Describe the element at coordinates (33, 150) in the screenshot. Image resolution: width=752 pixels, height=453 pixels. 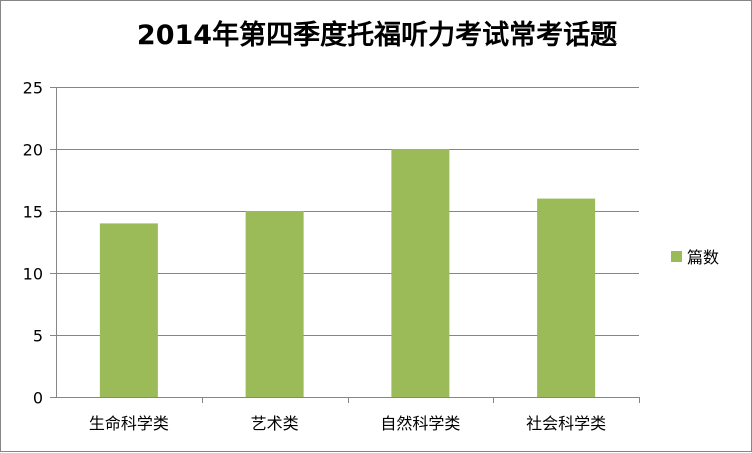
I see `y-tick-label: 20` at that location.